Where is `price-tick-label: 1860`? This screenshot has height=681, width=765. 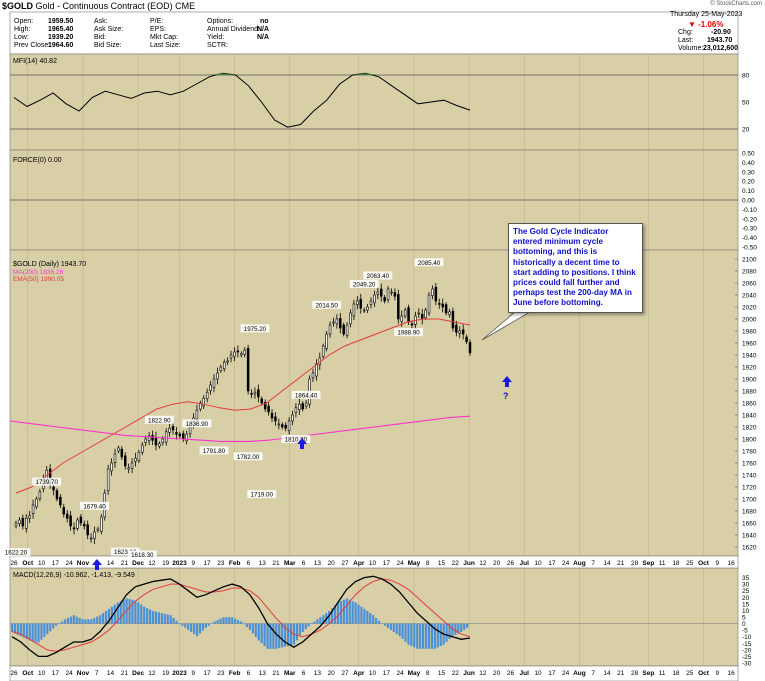 price-tick-label: 1860 is located at coordinates (749, 404).